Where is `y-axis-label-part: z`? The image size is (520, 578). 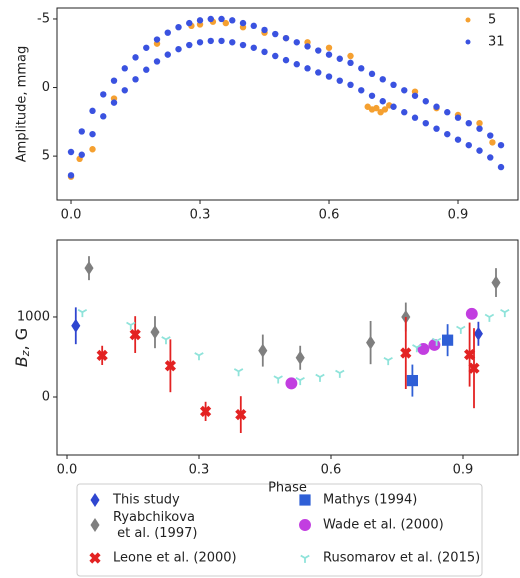
y-axis-label-part: z is located at coordinates (25, 353).